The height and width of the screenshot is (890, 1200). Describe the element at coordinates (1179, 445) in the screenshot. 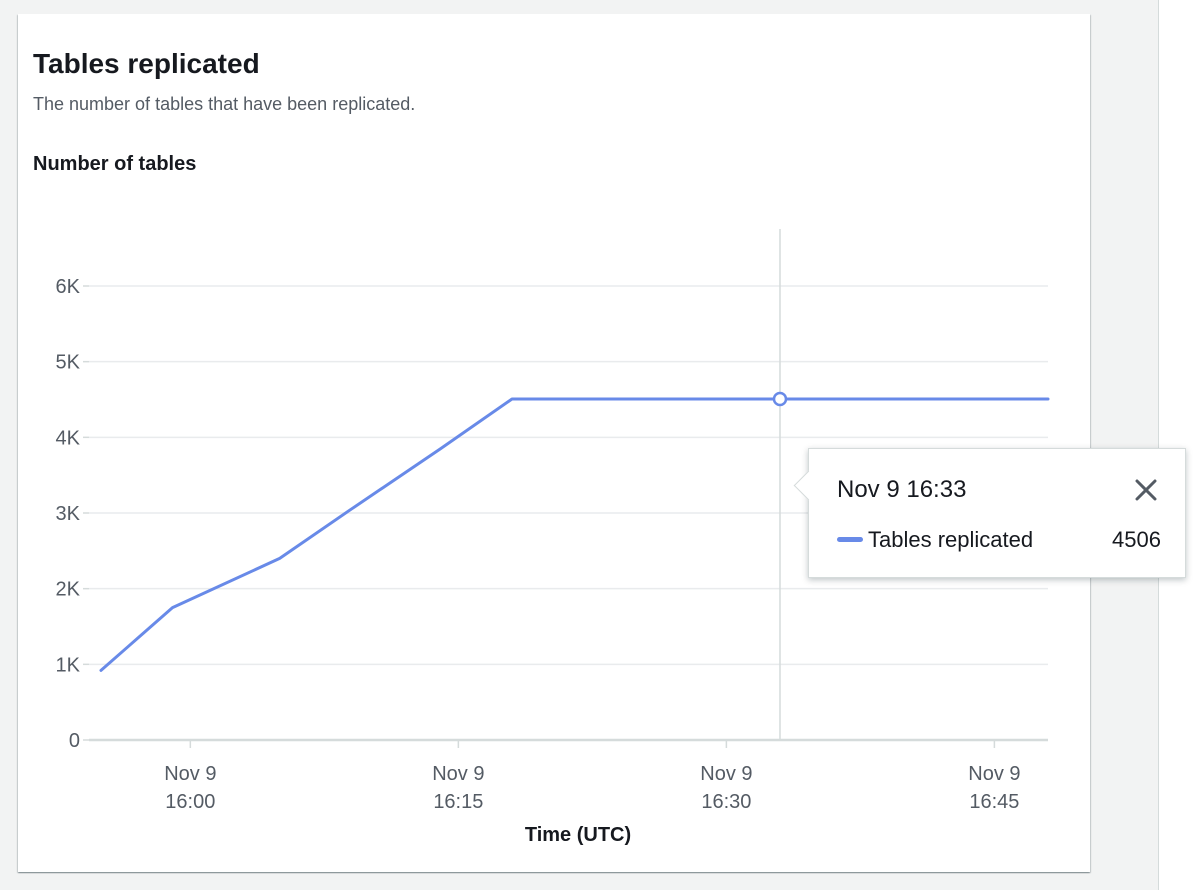

I see `side-panel` at that location.